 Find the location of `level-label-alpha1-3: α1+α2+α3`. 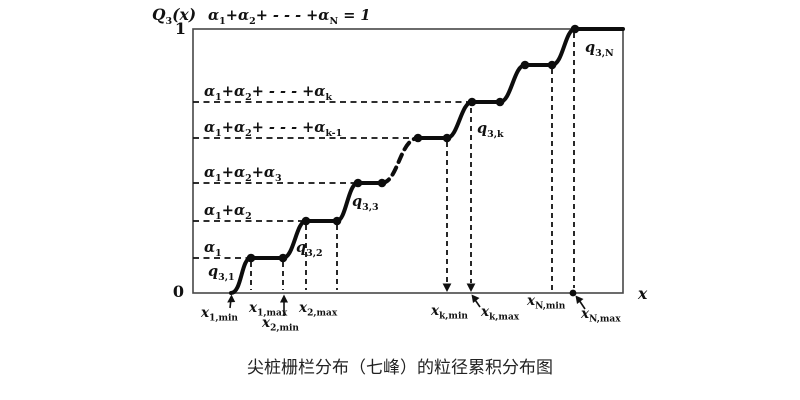

level-label-alpha1-3: α1+α2+α3 is located at coordinates (243, 174).